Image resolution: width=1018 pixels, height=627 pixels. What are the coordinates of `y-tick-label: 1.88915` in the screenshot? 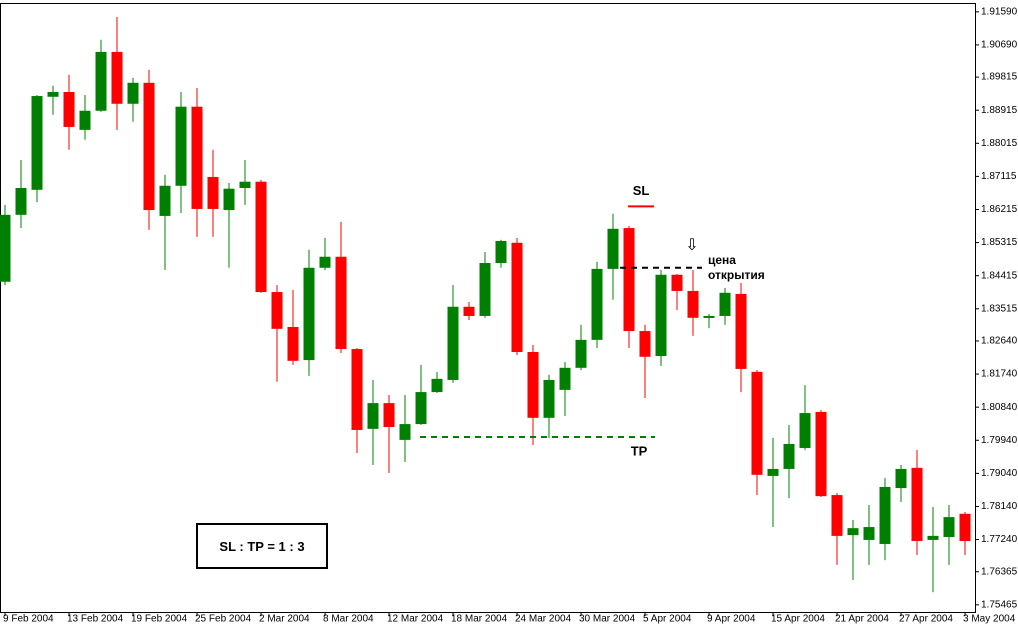 It's located at (999, 110).